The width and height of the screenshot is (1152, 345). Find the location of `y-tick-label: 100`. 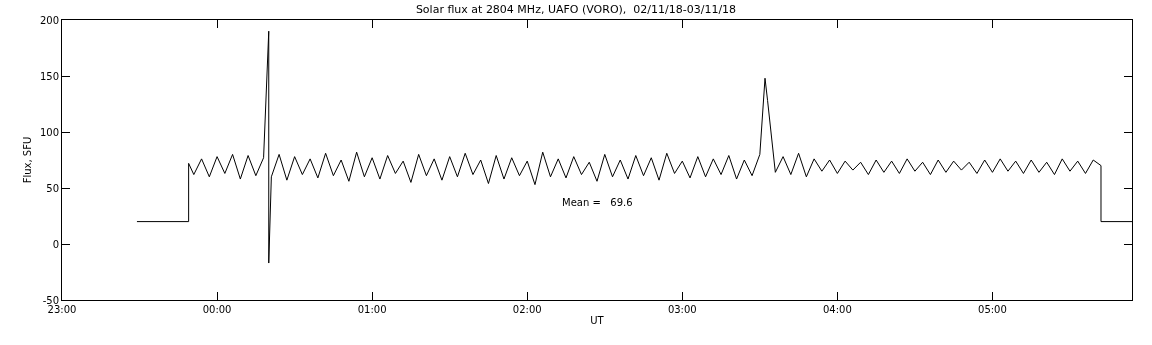

y-tick-label: 100 is located at coordinates (49, 132).